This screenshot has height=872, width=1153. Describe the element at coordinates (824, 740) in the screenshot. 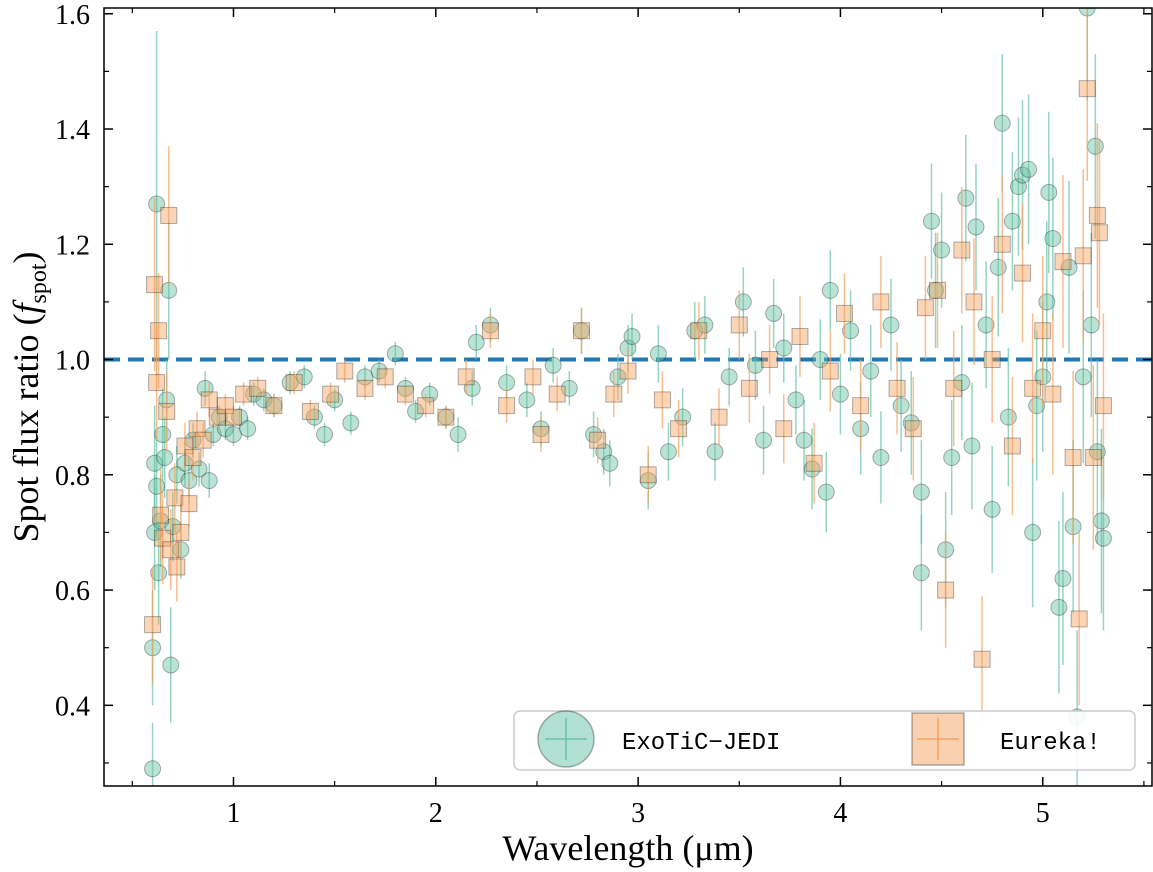

I see `legend-frame` at that location.